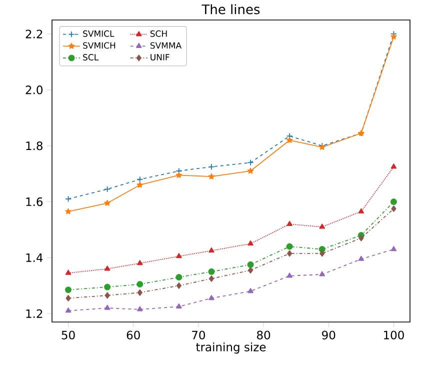  I want to click on legend-label: SCH, so click(158, 33).